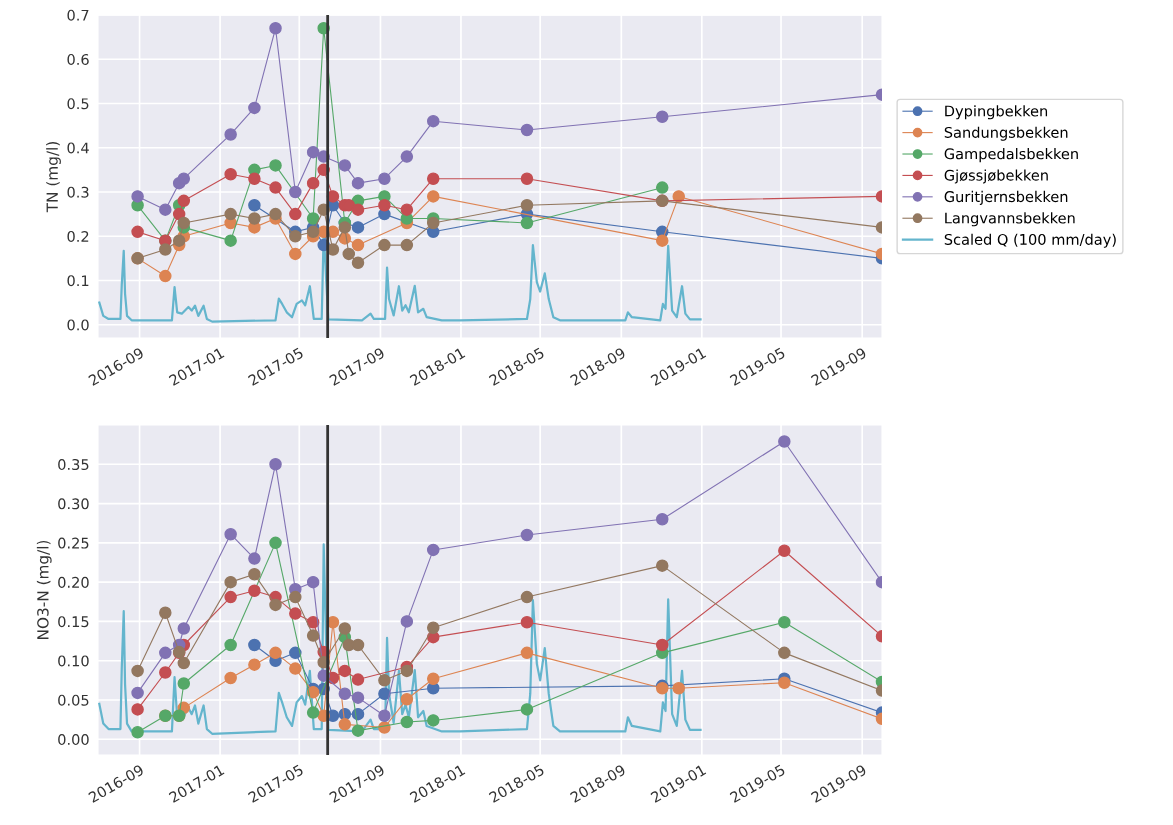  I want to click on y-tick-label: 0.20, so click(73, 582).